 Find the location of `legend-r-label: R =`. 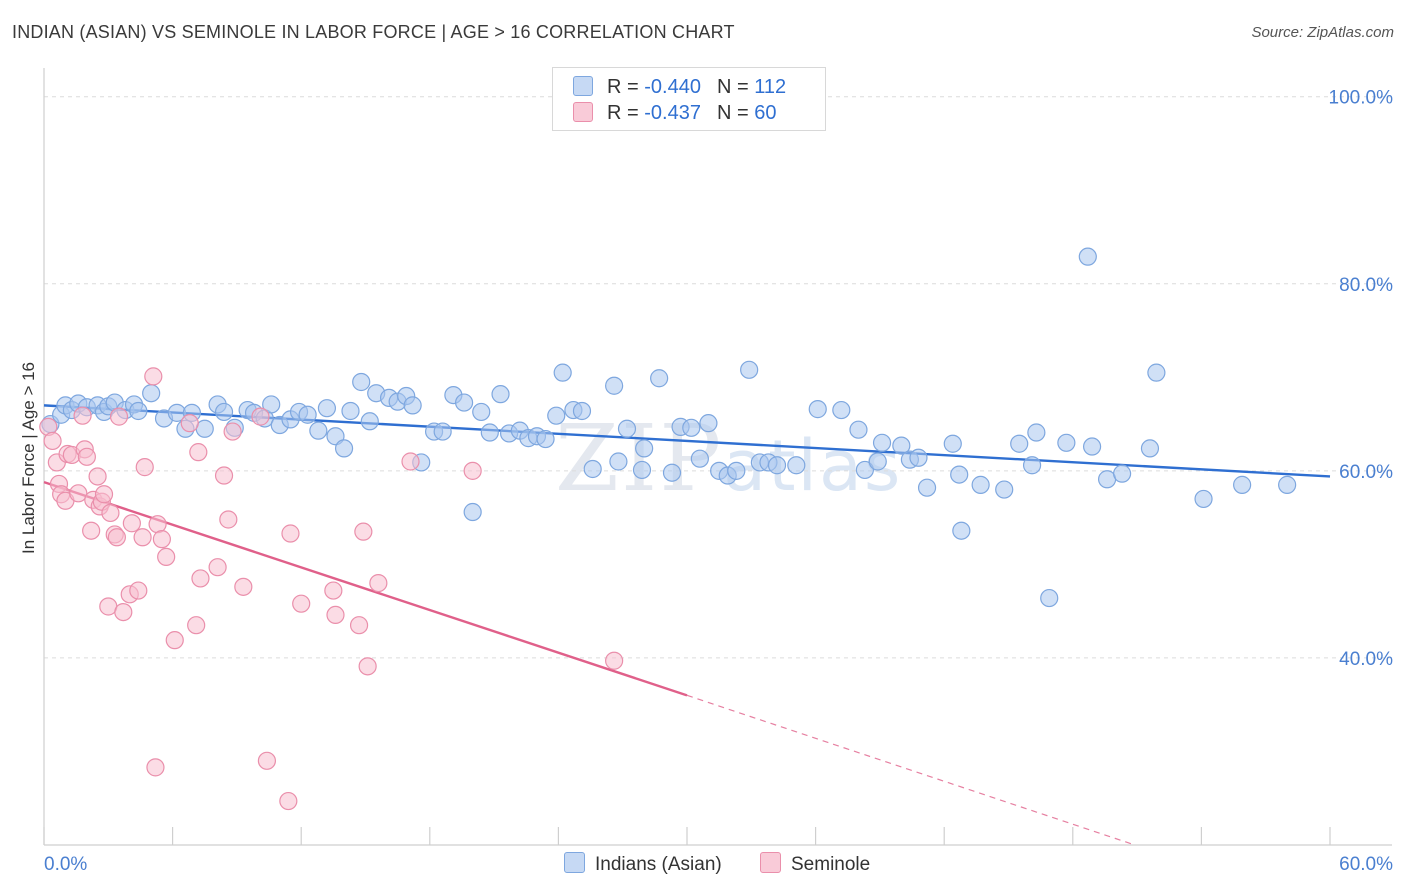

legend-r-label: R = is located at coordinates (623, 87).